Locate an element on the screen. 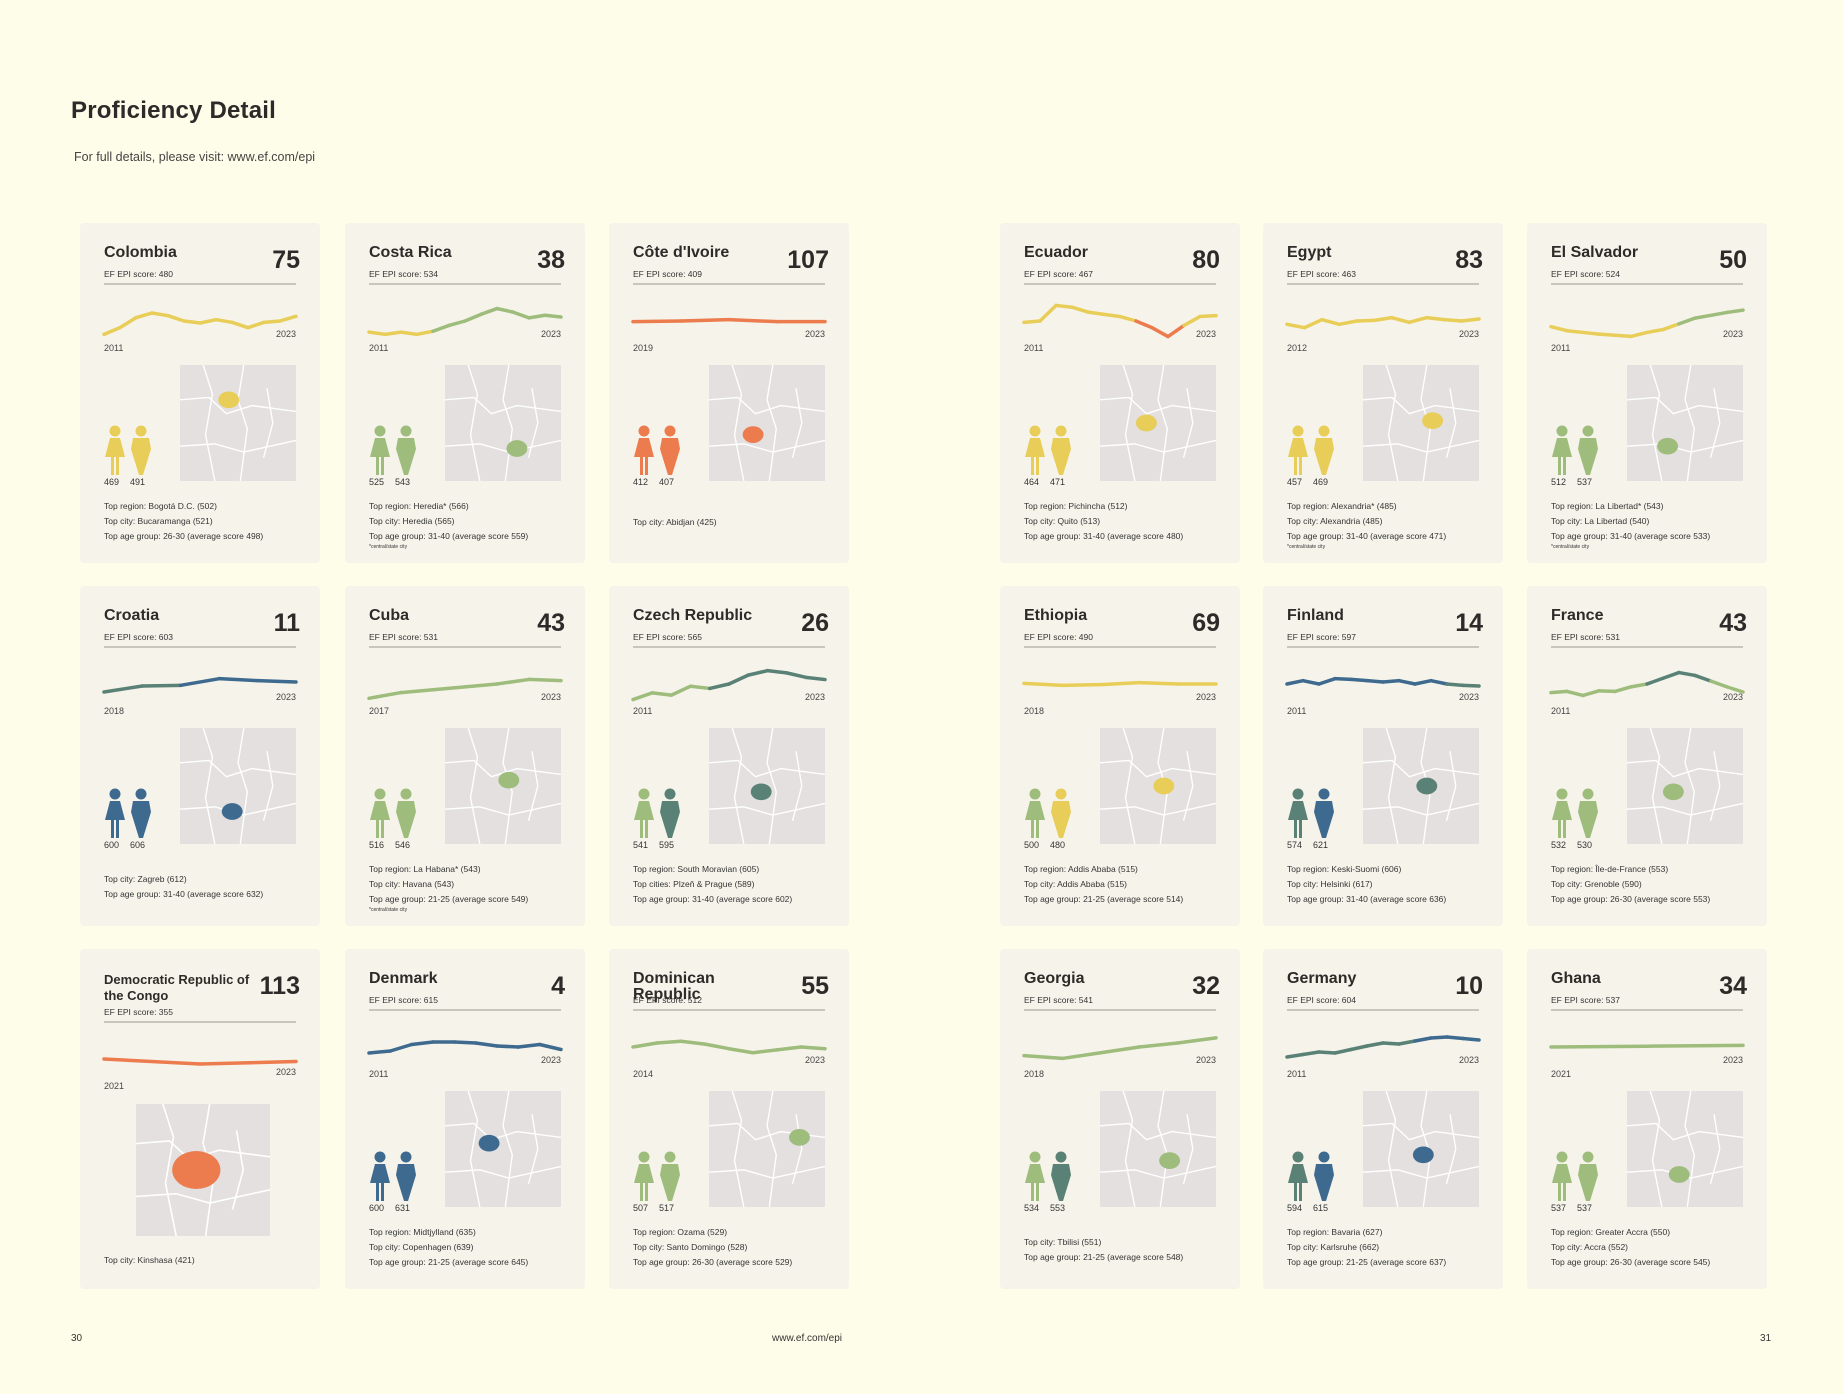 Image resolution: width=1843 pixels, height=1394 pixels. female-score: 574 is located at coordinates (1295, 845).